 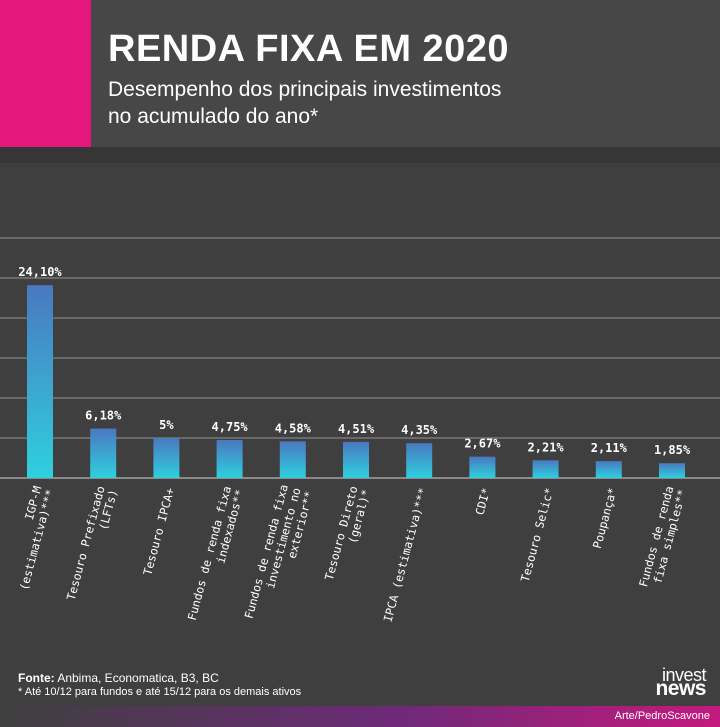 I want to click on category-label-line: CDI*, so click(x=482, y=501).